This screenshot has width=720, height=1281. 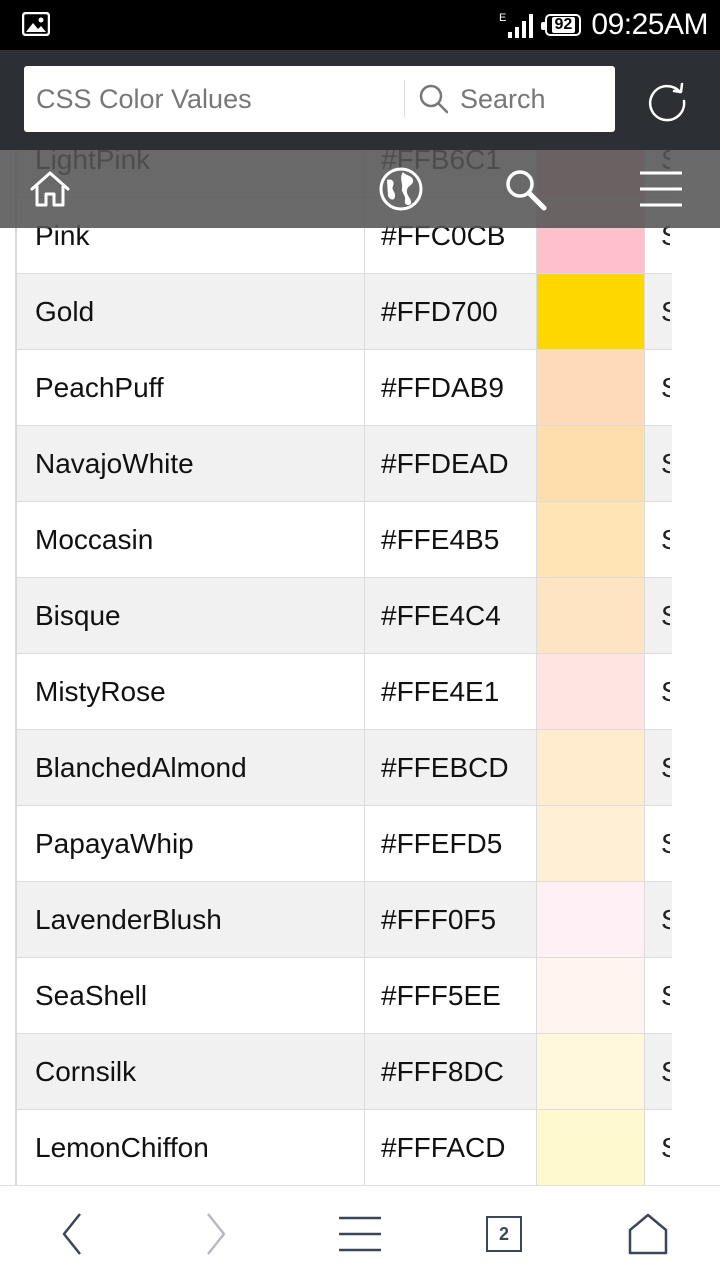 I want to click on address-bar-divider, so click(x=404, y=99).